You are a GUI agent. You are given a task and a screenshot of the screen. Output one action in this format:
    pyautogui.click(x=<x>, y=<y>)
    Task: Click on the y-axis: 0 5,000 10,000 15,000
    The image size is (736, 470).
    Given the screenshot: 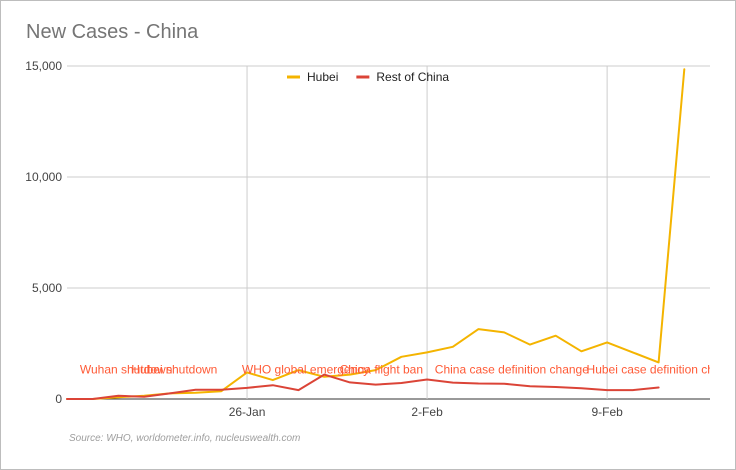 What is the action you would take?
    pyautogui.click(x=43, y=232)
    